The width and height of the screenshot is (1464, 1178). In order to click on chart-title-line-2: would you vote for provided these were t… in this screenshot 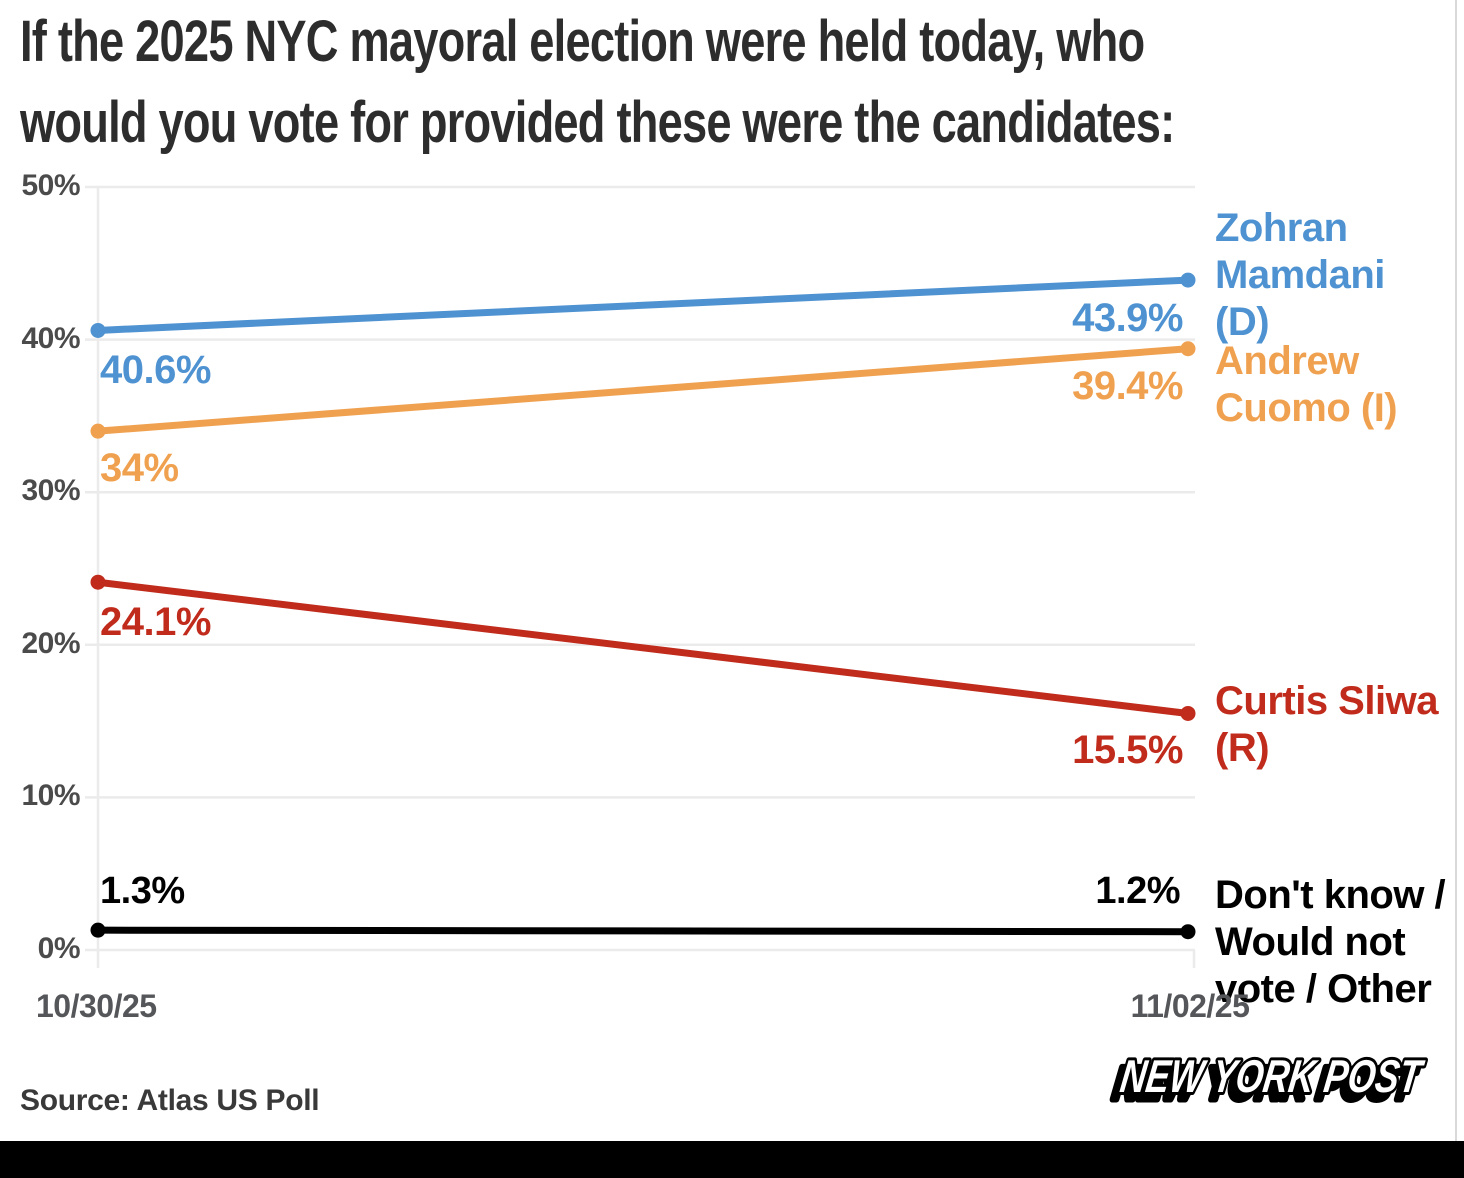, I will do `click(597, 122)`.